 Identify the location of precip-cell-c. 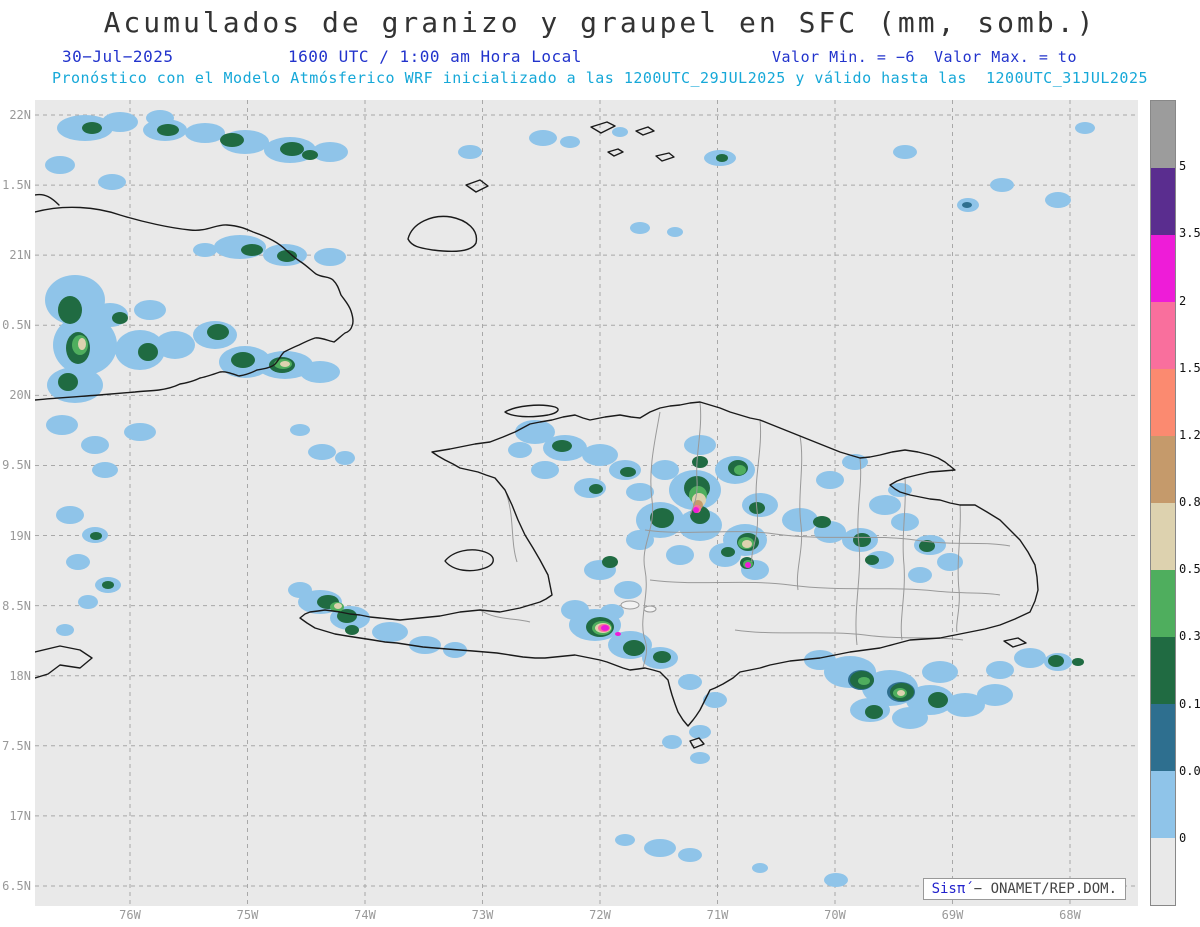
(967, 205).